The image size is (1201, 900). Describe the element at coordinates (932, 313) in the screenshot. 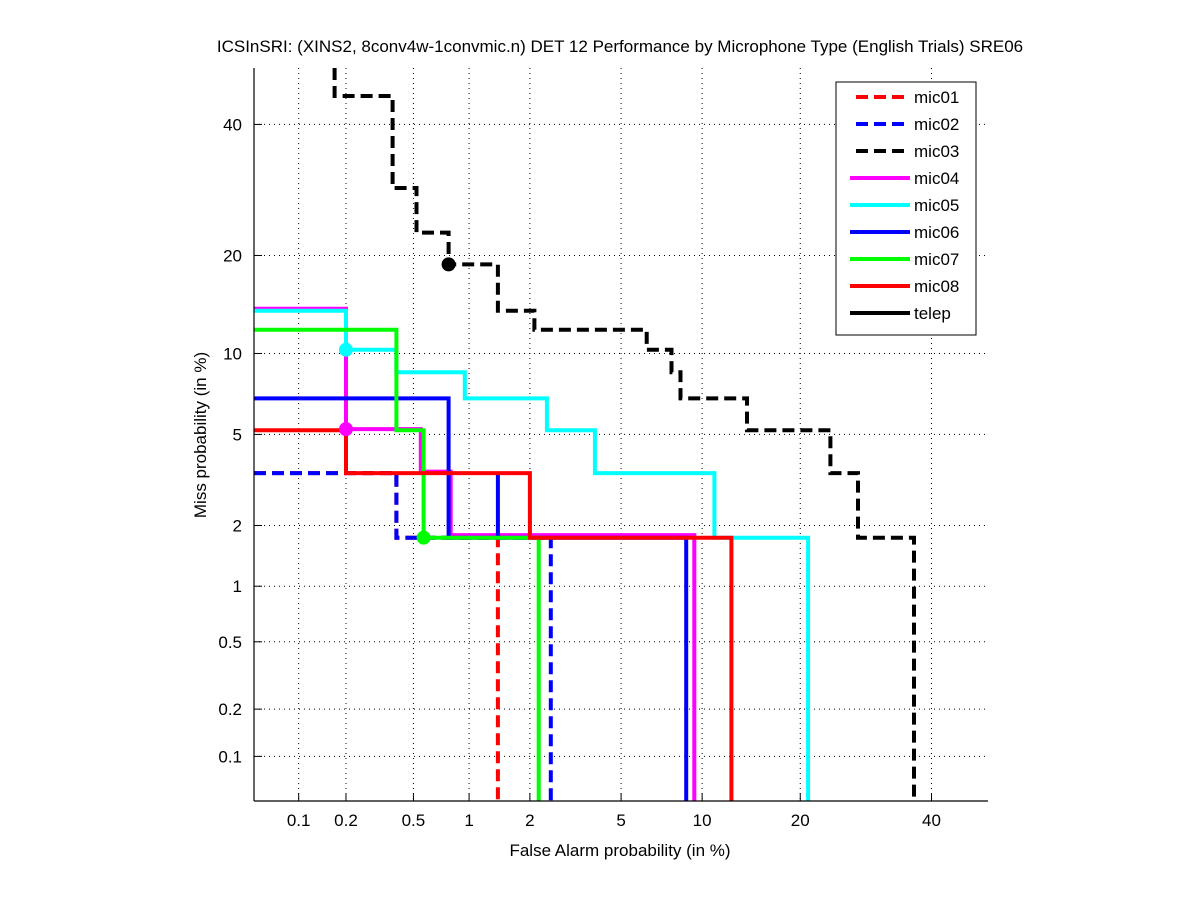

I see `legend-label: telep` at that location.